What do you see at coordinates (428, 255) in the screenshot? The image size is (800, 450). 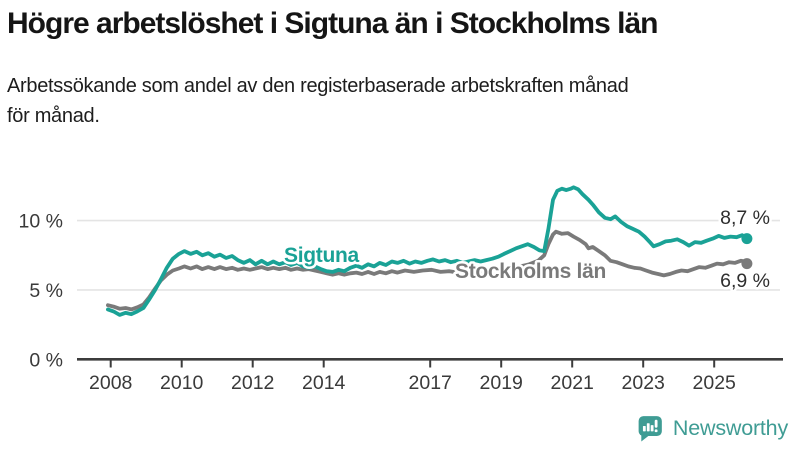 I see `gridlines` at bounding box center [428, 255].